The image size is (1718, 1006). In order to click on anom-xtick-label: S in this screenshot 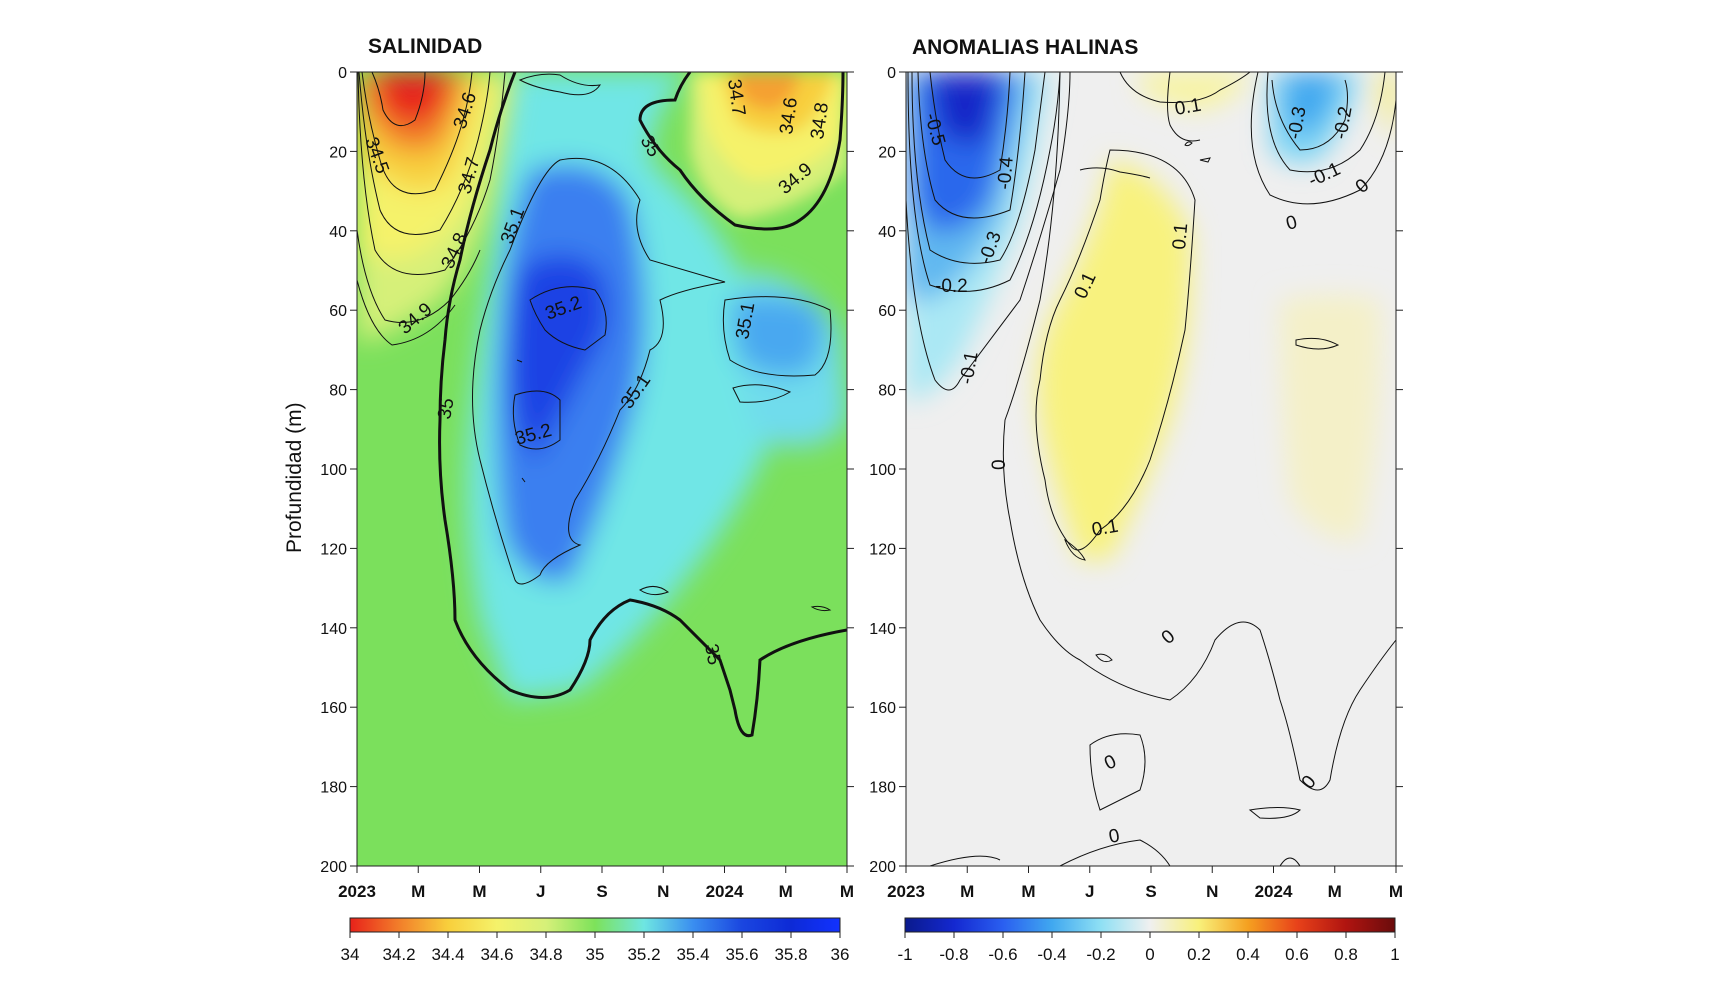, I will do `click(1150, 891)`.